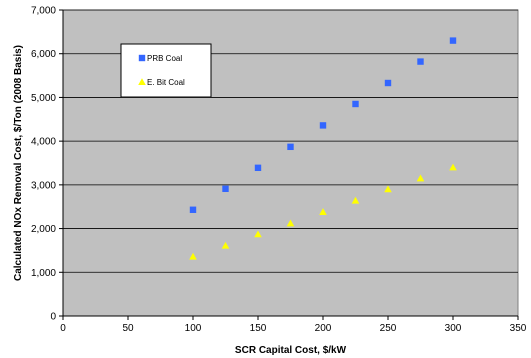 This screenshot has height=358, width=531. Describe the element at coordinates (258, 328) in the screenshot. I see `x-tick-label: 150` at that location.